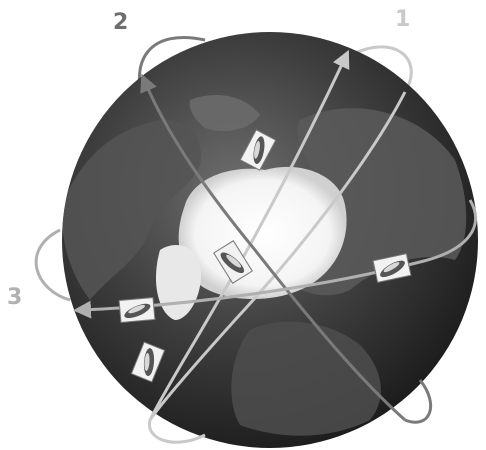  What do you see at coordinates (262, 233) in the screenshot?
I see `polar-ice-cap` at bounding box center [262, 233].